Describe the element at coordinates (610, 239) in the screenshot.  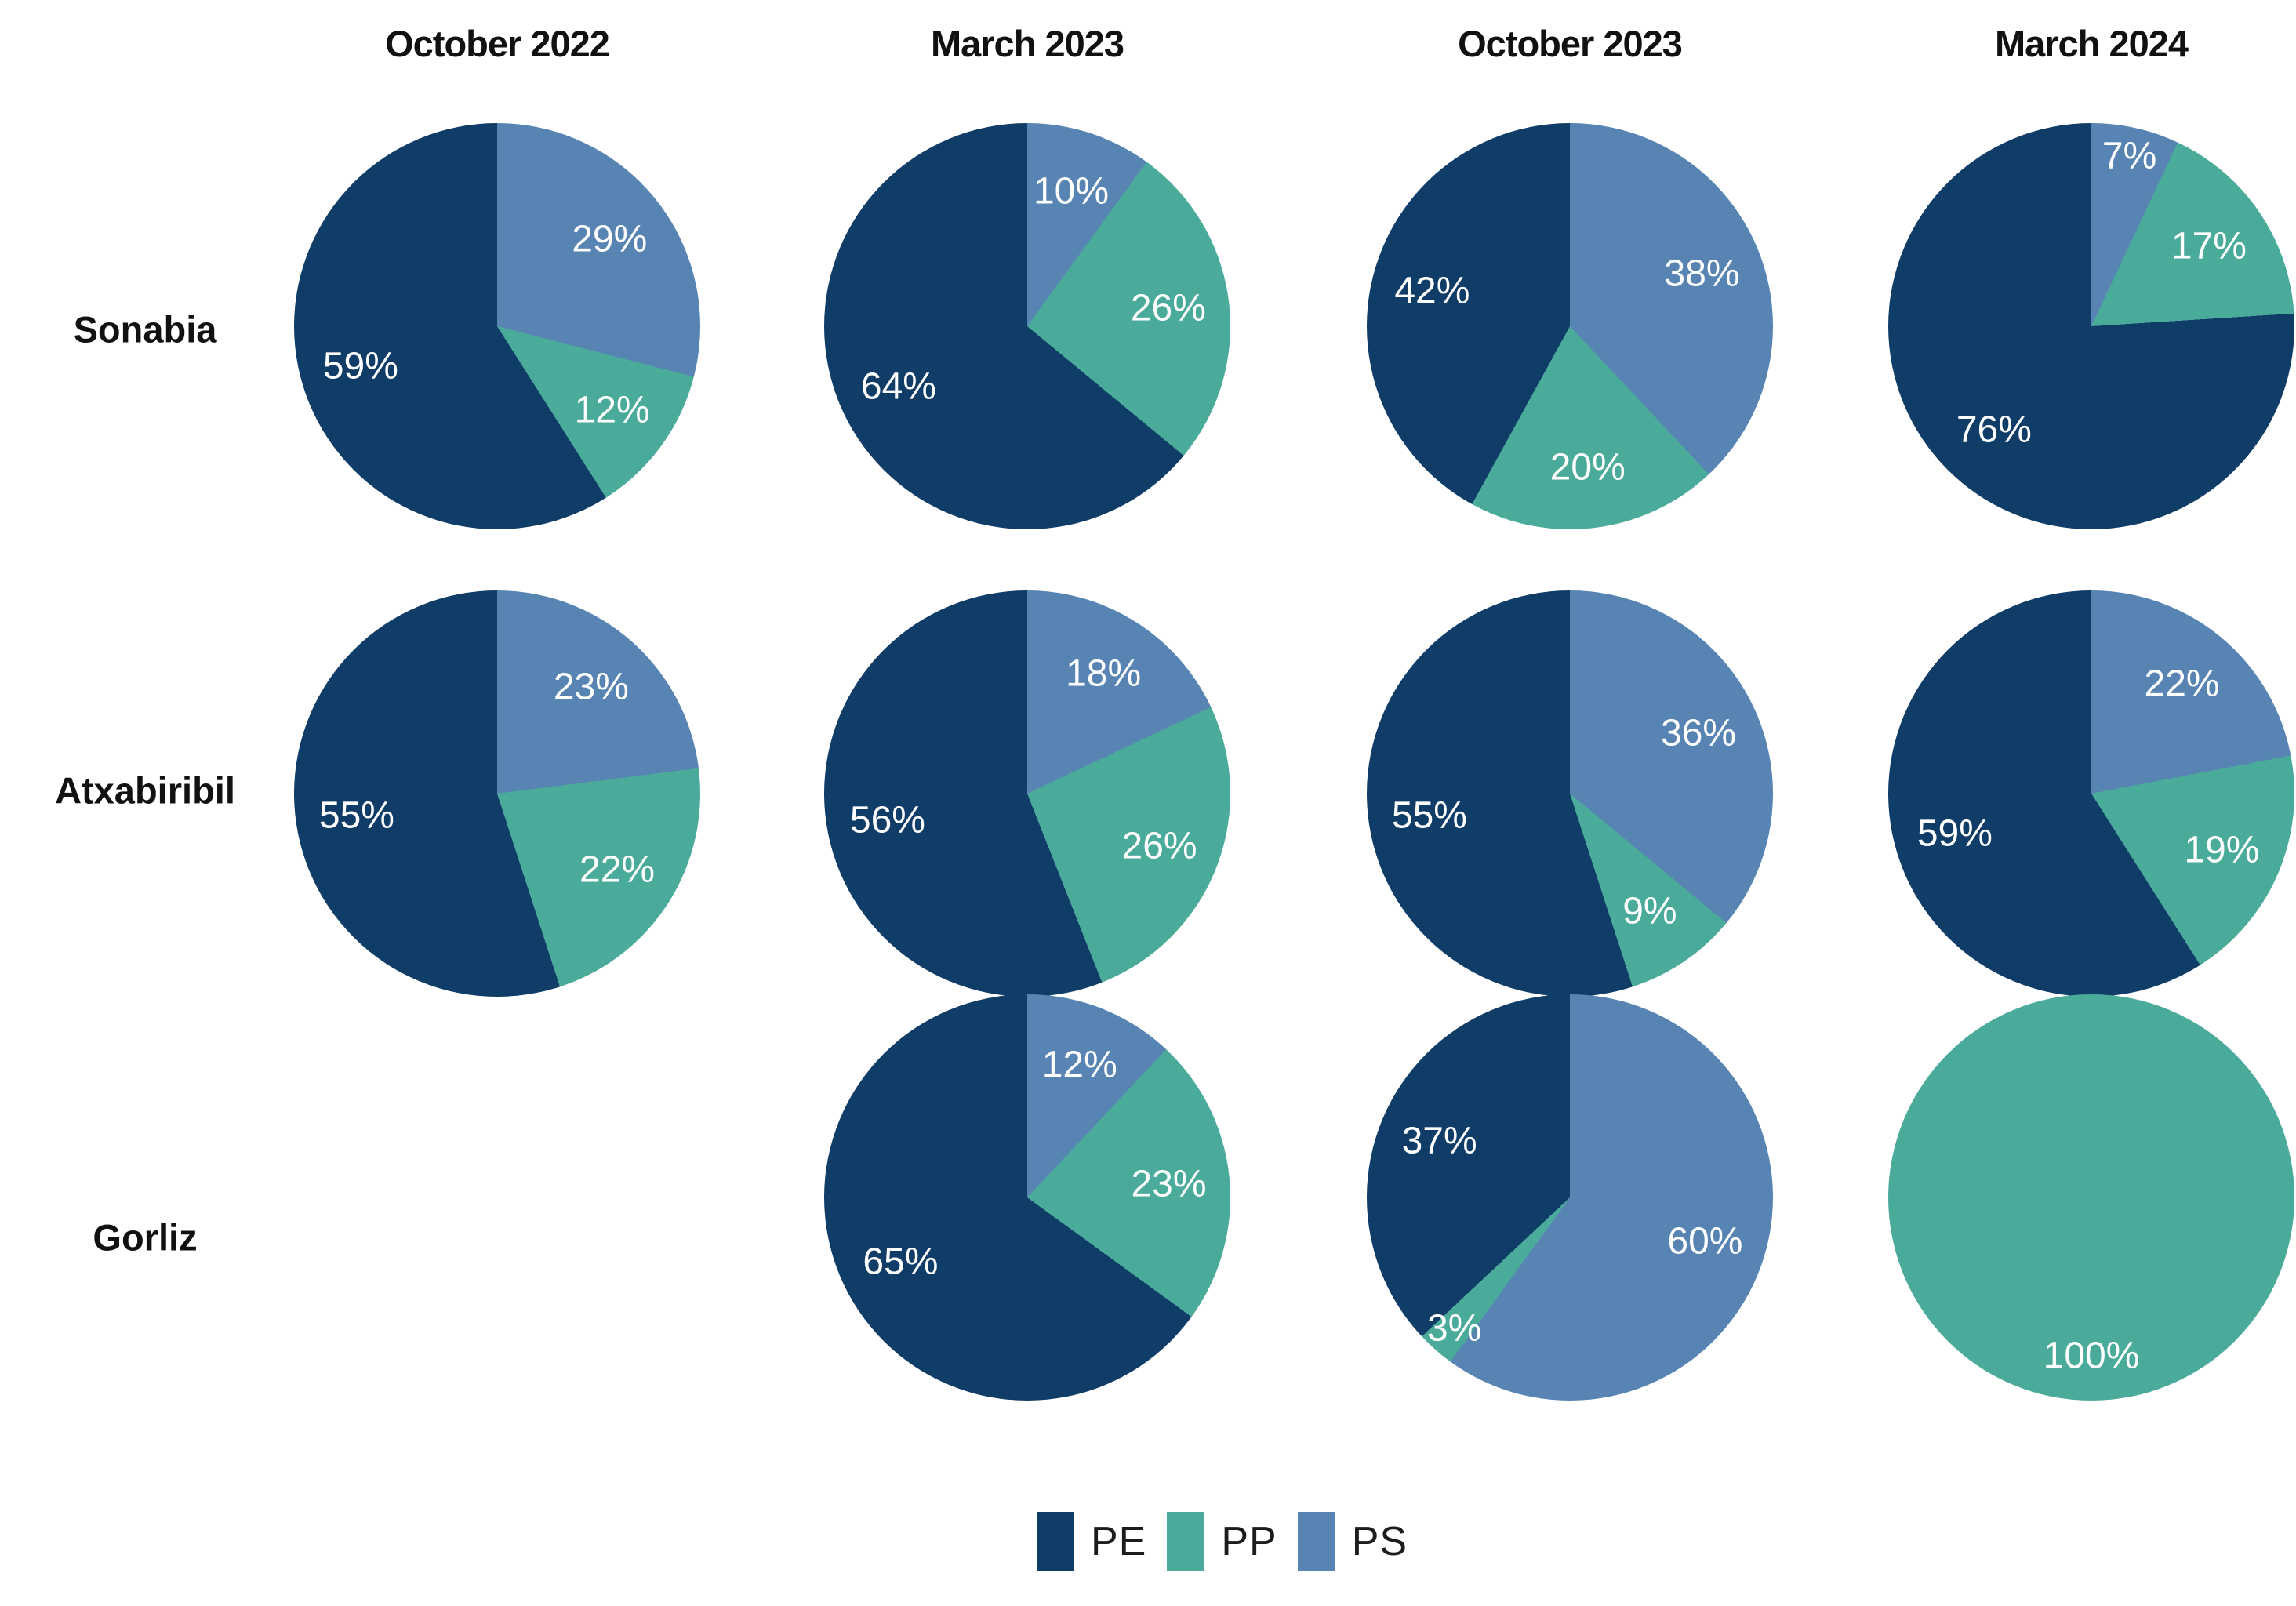
I see `slice-label-ps: 29%` at that location.